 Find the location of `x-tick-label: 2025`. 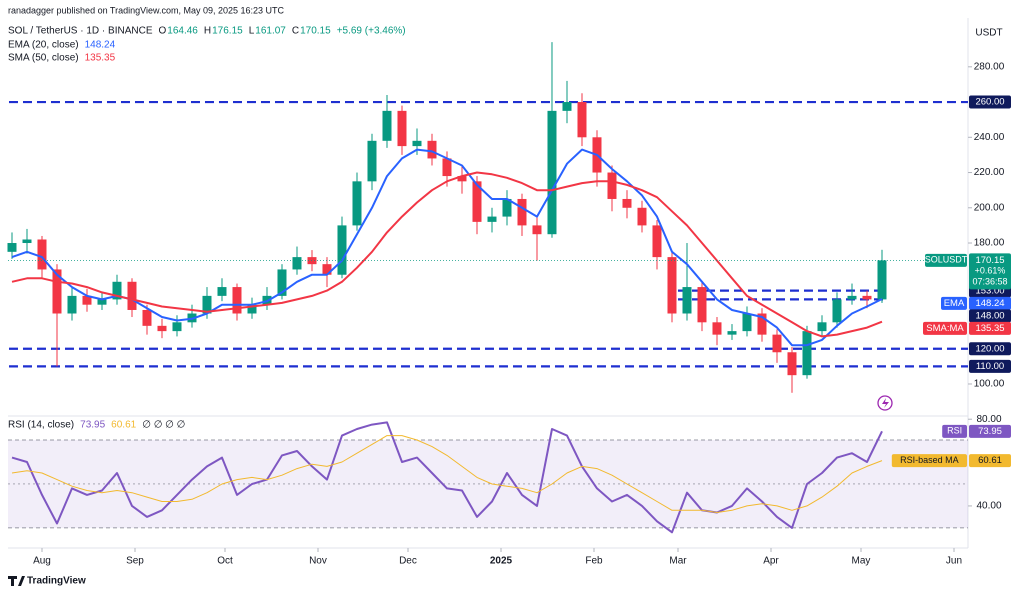

x-tick-label: 2025 is located at coordinates (501, 561).